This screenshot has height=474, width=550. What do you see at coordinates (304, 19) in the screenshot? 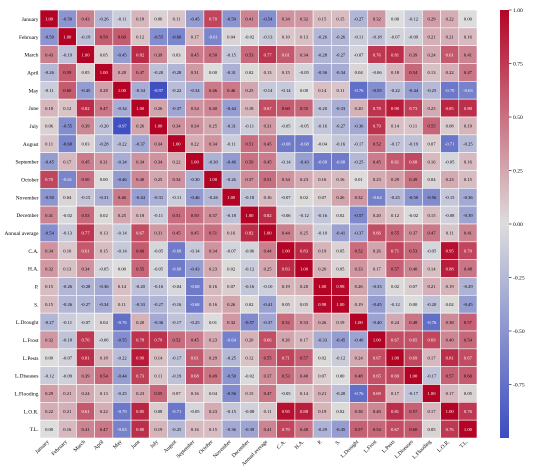
I see `heatmap-cell-label: 0.32` at bounding box center [304, 19].